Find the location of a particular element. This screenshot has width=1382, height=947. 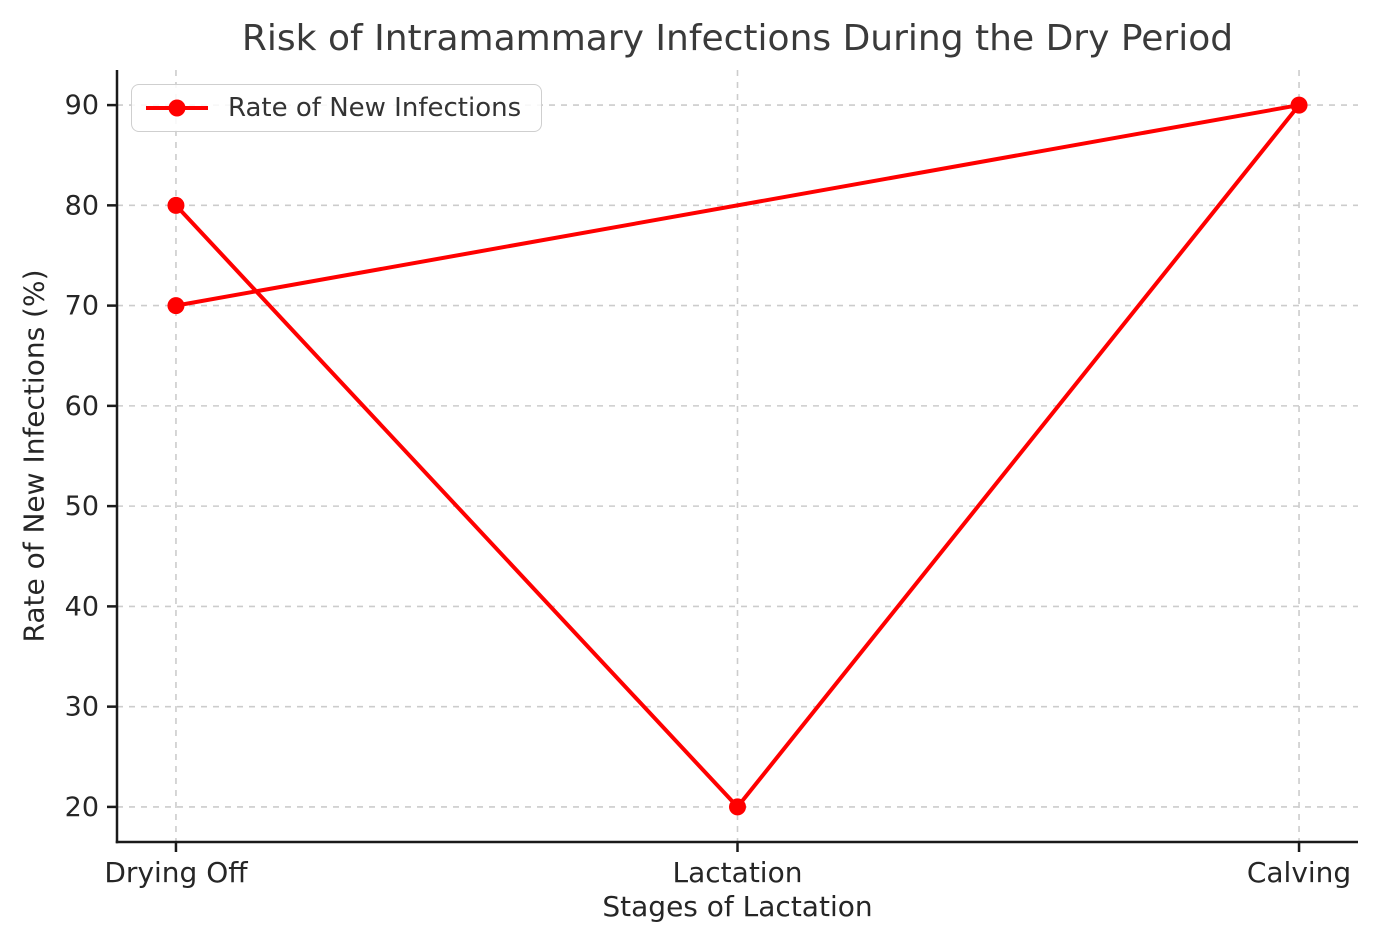

y-tick-label: 70 is located at coordinates (82, 306).